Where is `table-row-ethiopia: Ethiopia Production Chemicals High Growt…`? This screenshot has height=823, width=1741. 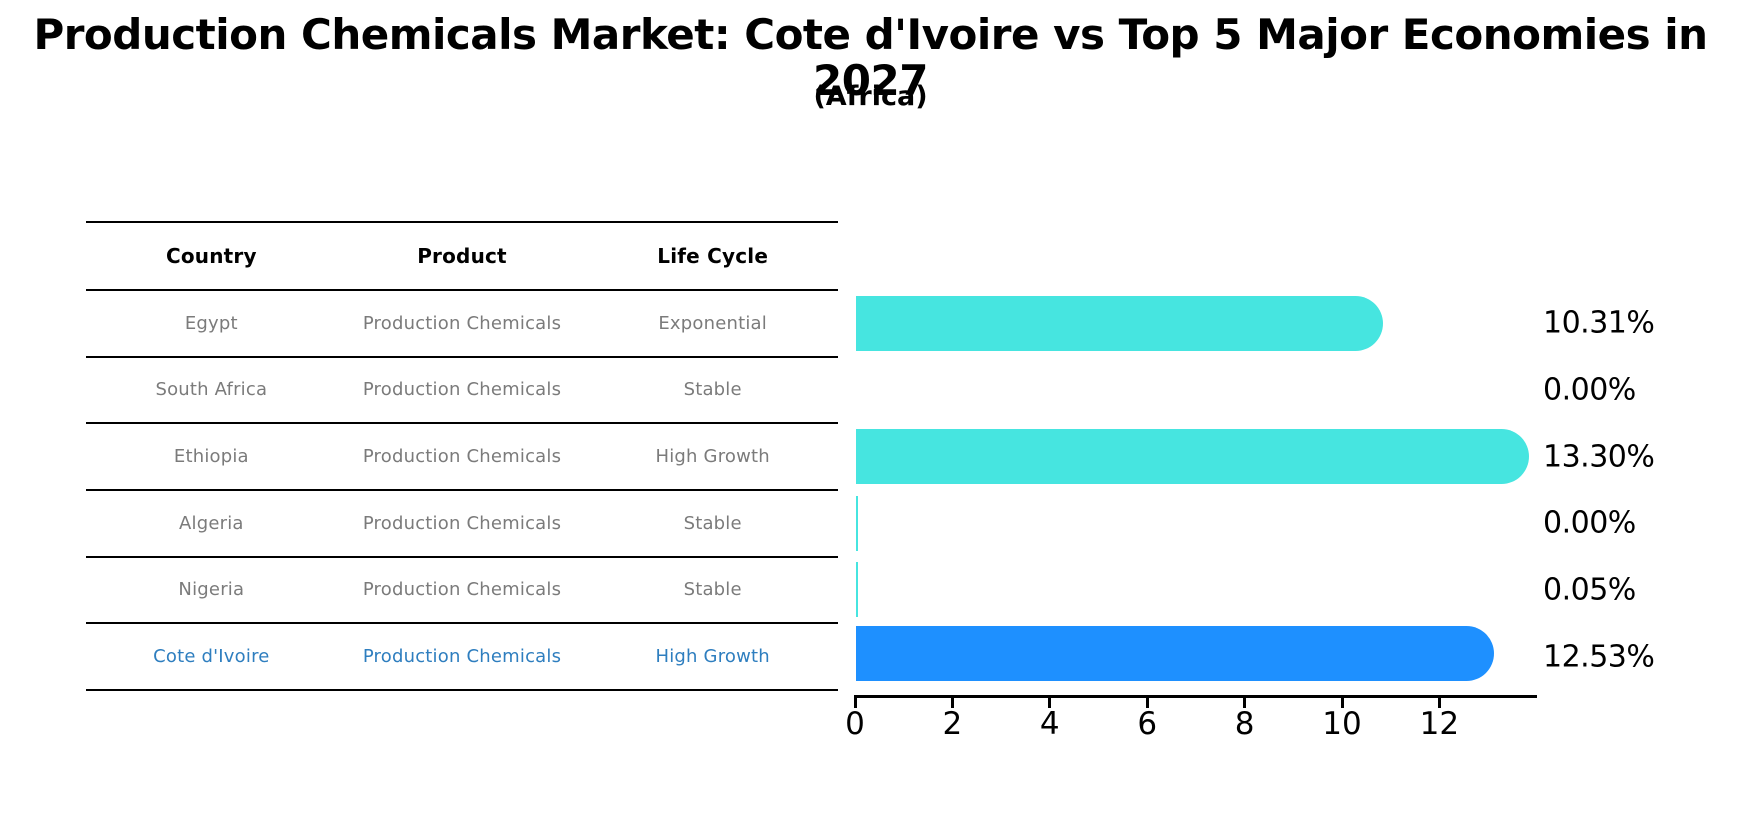
table-row-ethiopia: Ethiopia Production Chemicals High Growt… is located at coordinates (462, 457).